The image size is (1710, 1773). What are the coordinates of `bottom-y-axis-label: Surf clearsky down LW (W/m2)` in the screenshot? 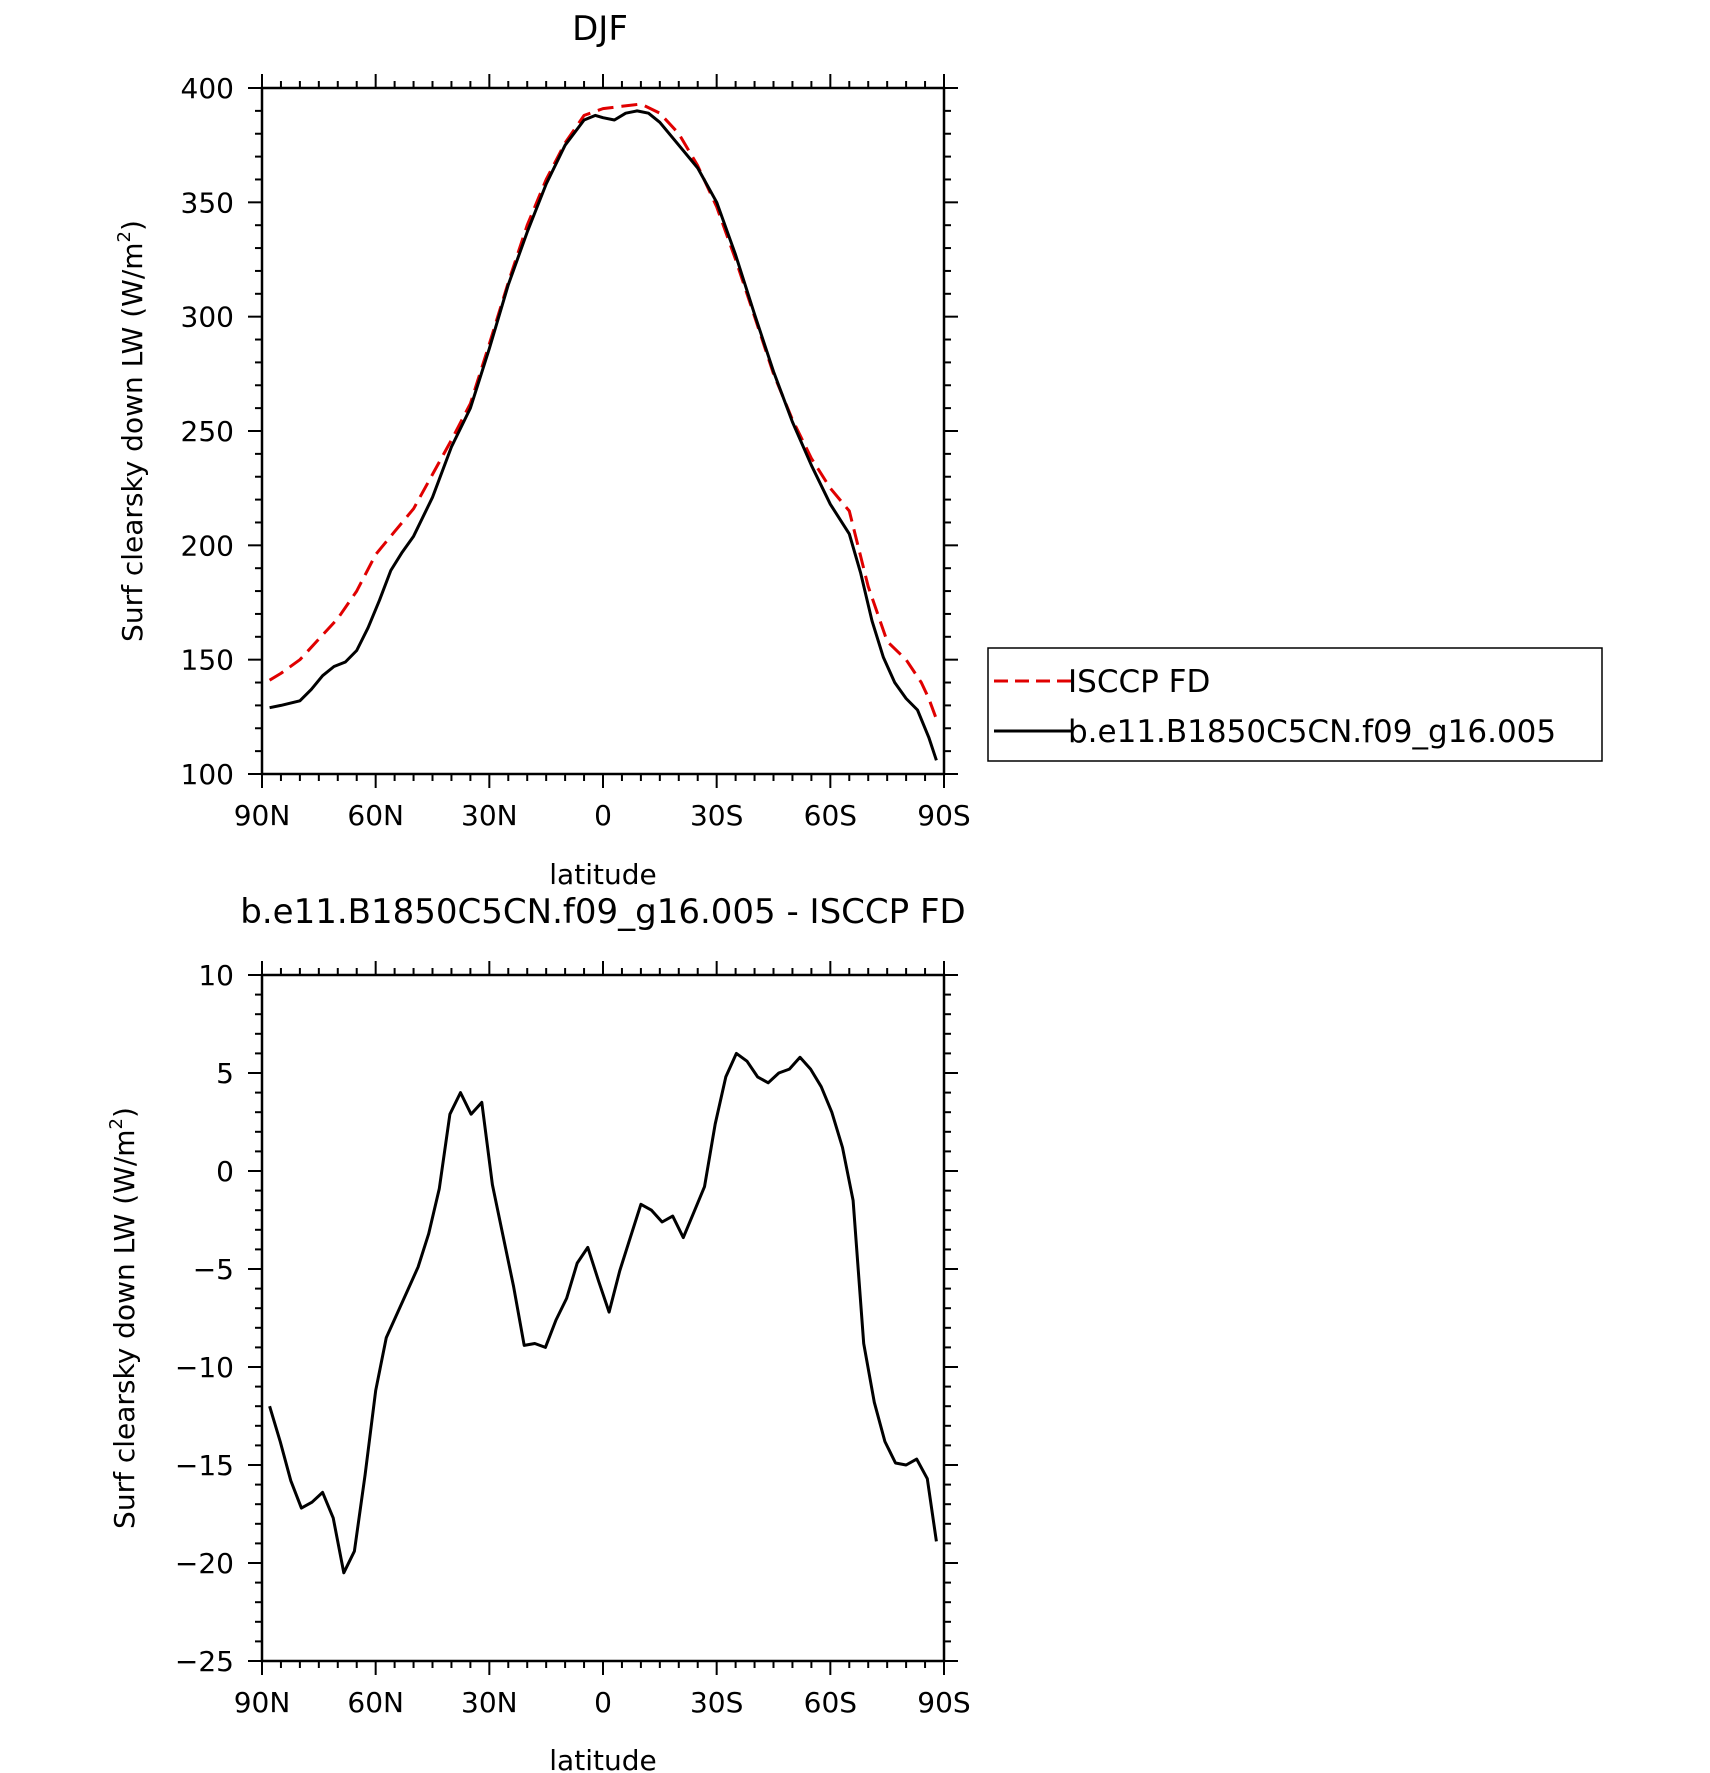 It's located at (123, 1318).